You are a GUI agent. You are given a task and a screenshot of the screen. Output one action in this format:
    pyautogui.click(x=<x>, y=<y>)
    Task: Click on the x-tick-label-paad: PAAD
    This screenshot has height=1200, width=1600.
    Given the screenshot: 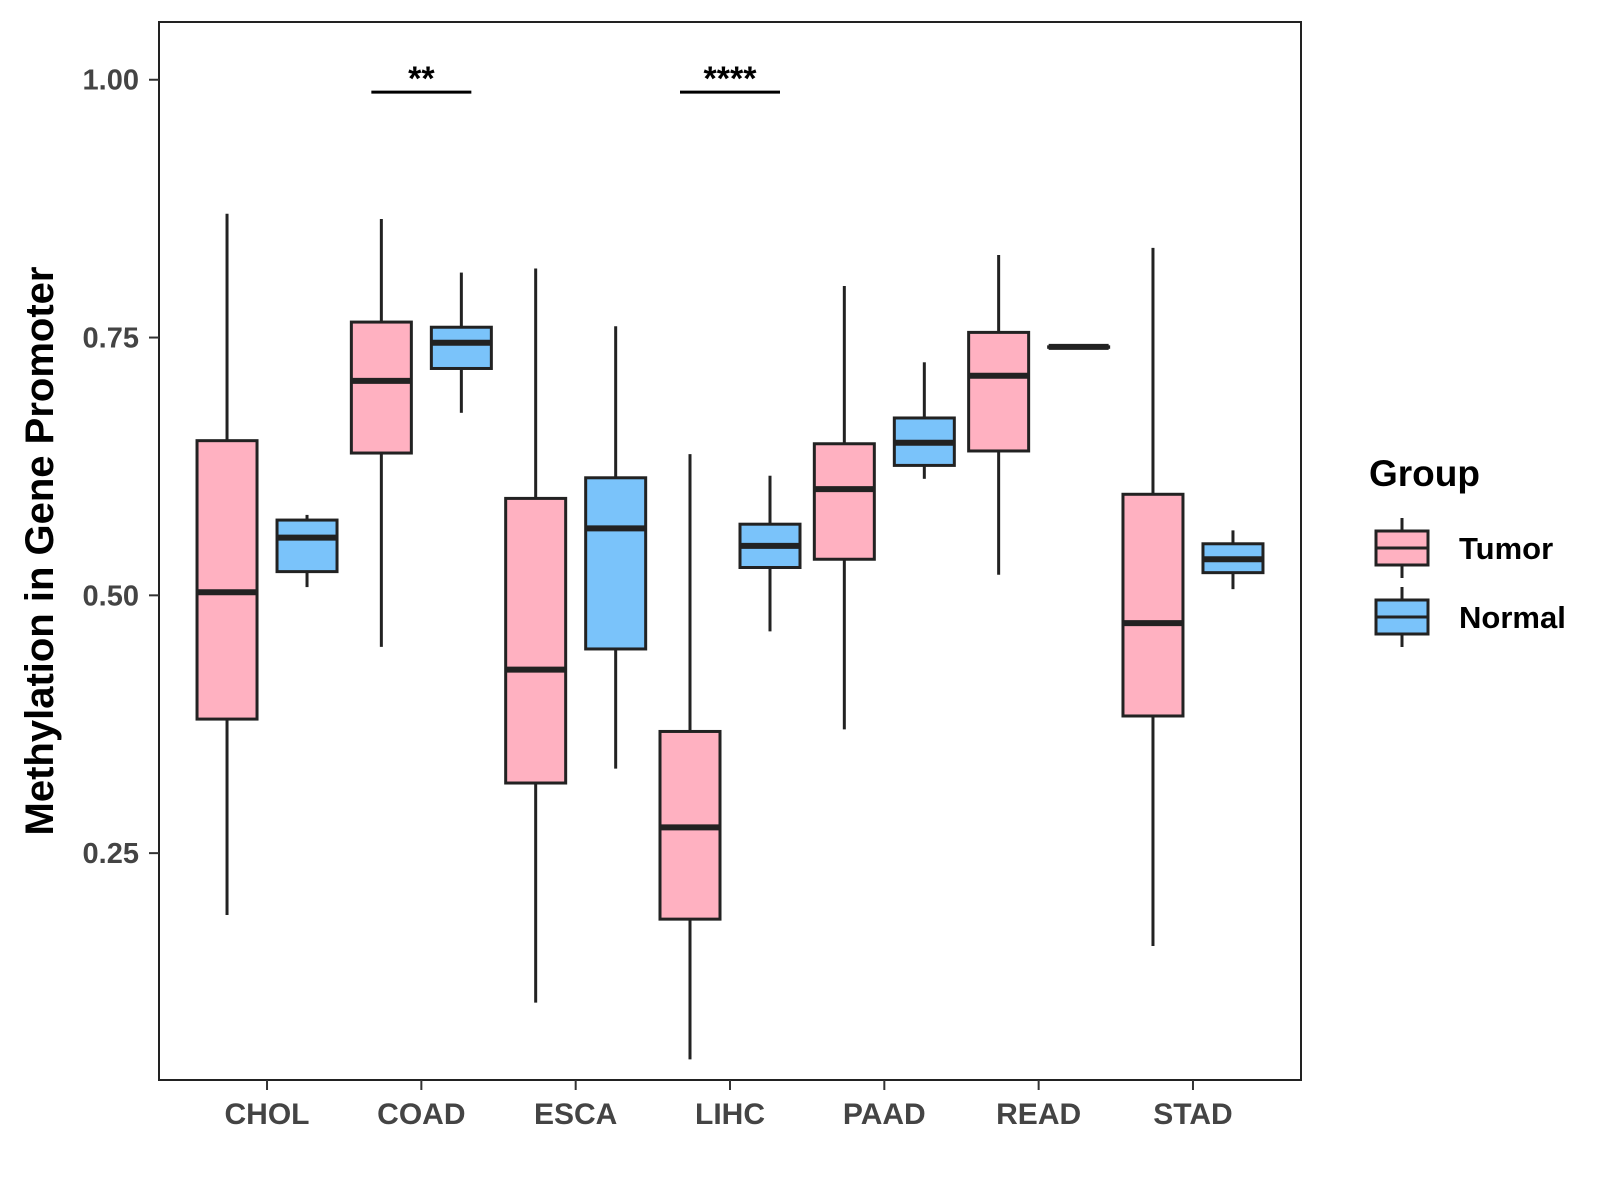 What is the action you would take?
    pyautogui.click(x=884, y=1114)
    